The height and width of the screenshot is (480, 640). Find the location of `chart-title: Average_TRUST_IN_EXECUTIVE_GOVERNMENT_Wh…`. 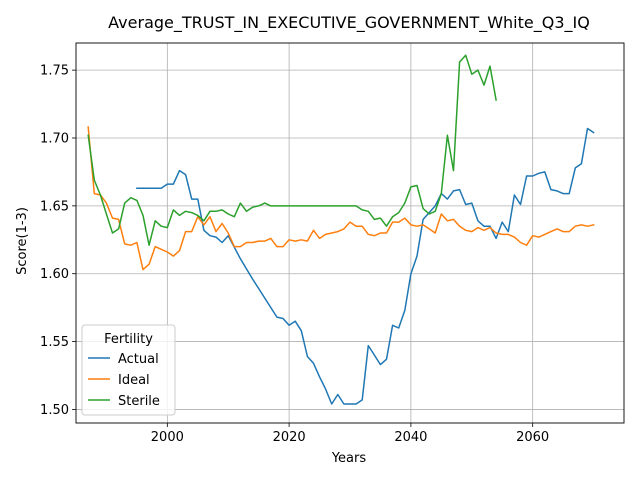

chart-title: Average_TRUST_IN_EXECUTIVE_GOVERNMENT_Wh… is located at coordinates (349, 23).